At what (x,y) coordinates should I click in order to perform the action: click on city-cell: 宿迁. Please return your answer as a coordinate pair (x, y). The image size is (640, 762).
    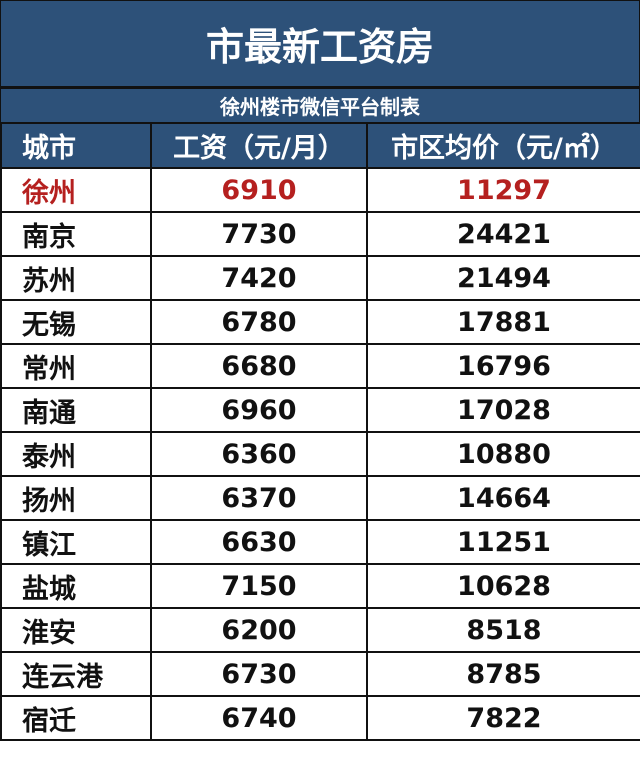
    Looking at the image, I should click on (76, 718).